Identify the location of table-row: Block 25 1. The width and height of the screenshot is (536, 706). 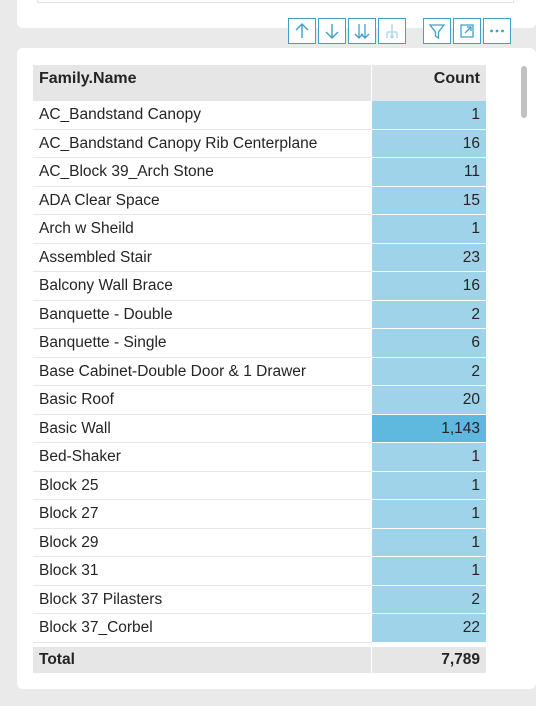
(259, 485).